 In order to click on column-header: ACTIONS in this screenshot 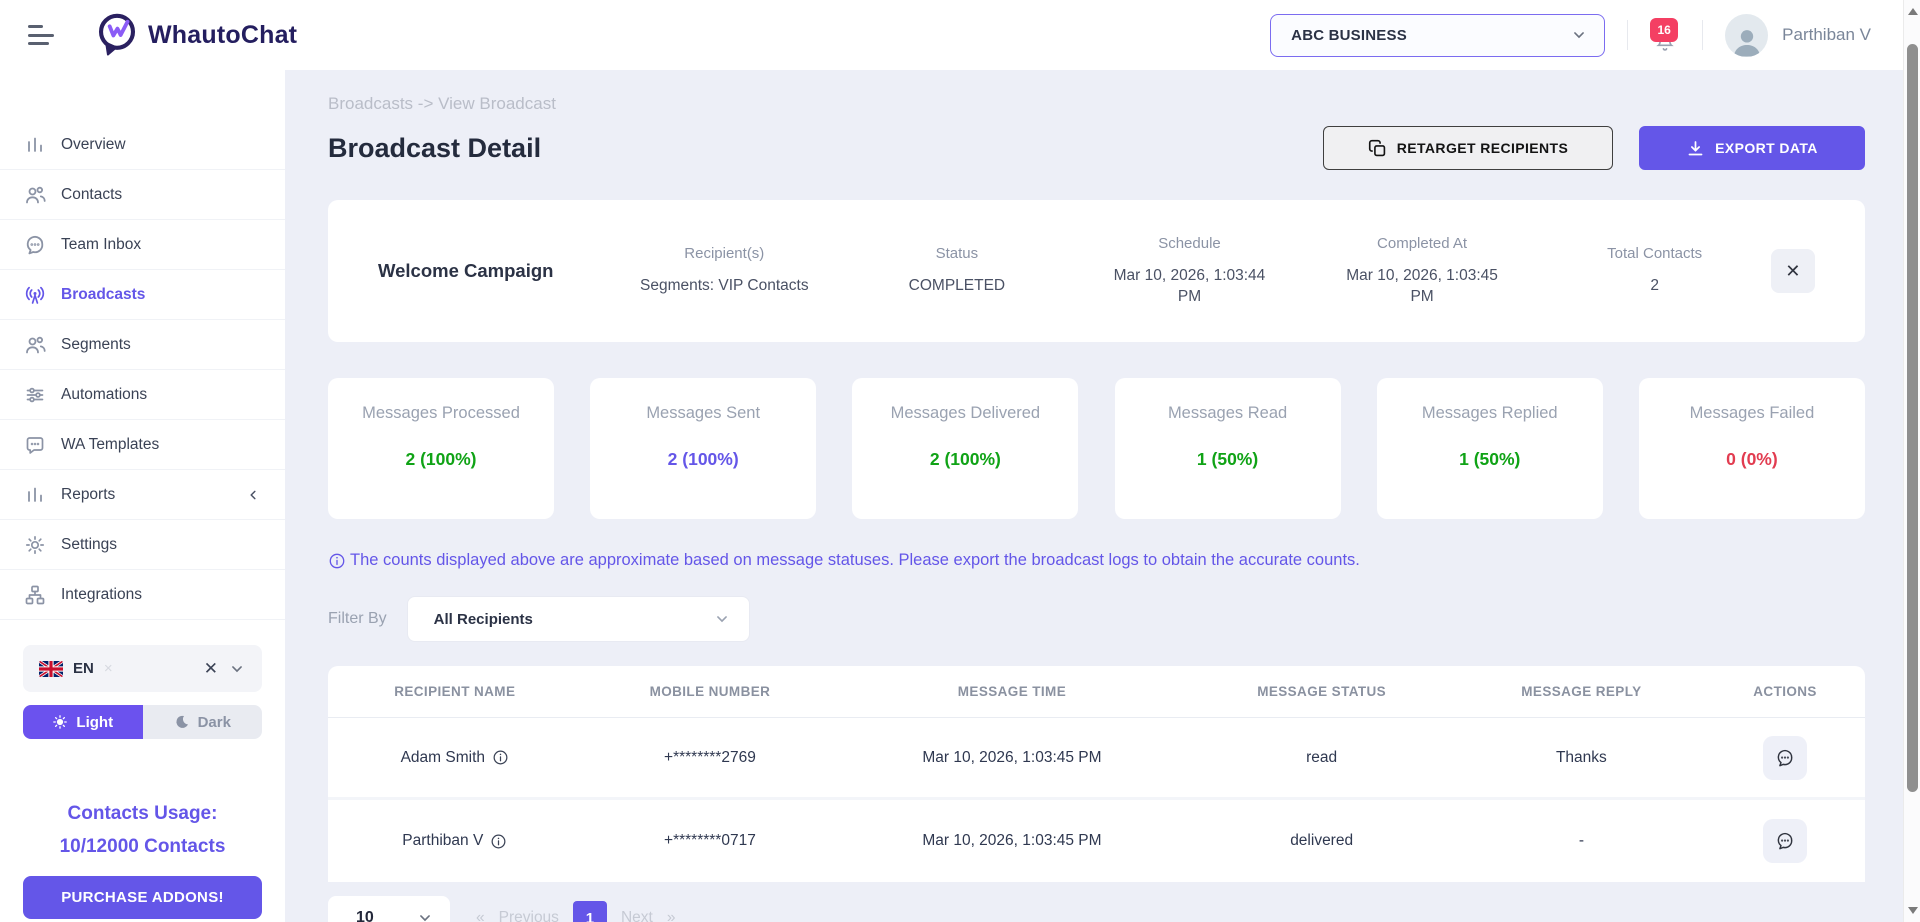, I will do `click(1785, 691)`.